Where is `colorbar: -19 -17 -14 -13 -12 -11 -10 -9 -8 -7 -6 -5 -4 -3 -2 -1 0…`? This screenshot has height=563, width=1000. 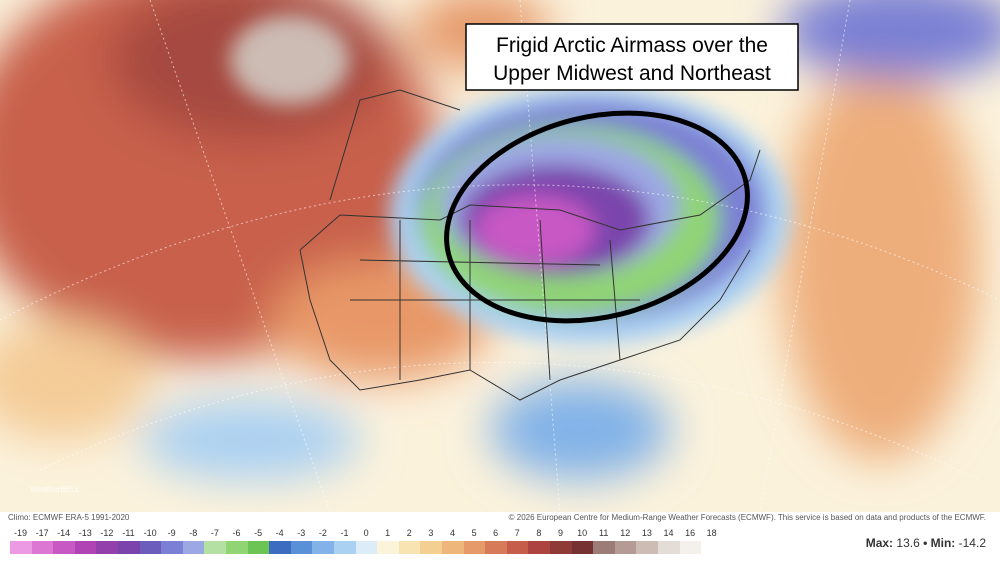
colorbar: -19 -17 -14 -13 -12 -11 -10 -9 -8 -7 -6 -5 -4 -3 -2 -1 0… is located at coordinates (366, 543).